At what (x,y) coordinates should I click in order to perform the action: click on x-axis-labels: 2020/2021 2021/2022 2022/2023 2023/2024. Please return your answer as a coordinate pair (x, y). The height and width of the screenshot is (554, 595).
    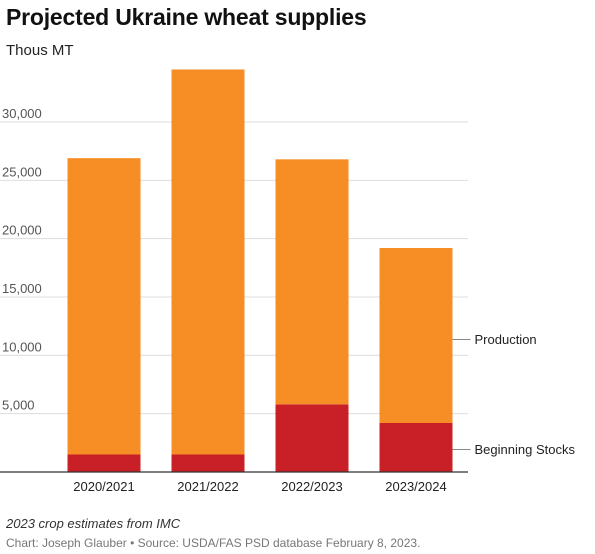
    Looking at the image, I should click on (259, 486).